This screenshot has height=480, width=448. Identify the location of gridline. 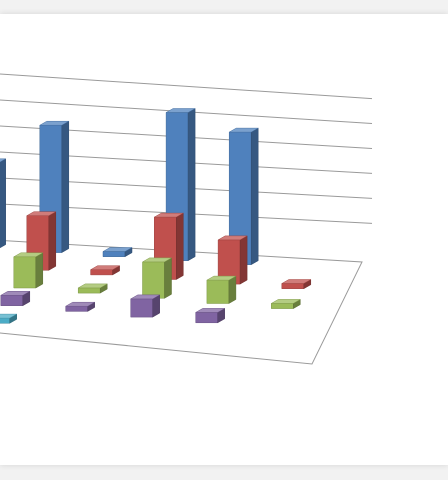
(186, 86).